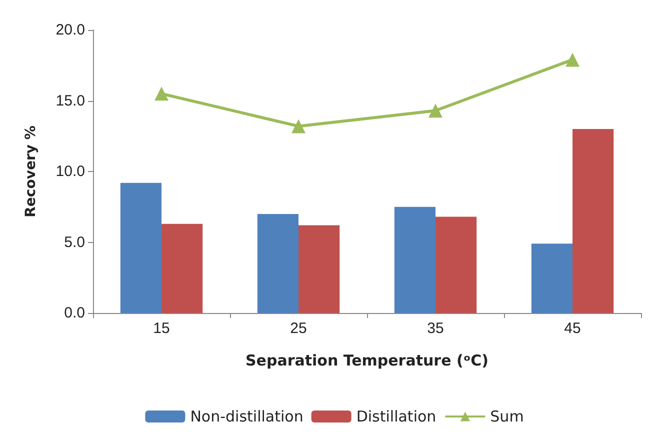  I want to click on x-tick-label: 35, so click(435, 328).